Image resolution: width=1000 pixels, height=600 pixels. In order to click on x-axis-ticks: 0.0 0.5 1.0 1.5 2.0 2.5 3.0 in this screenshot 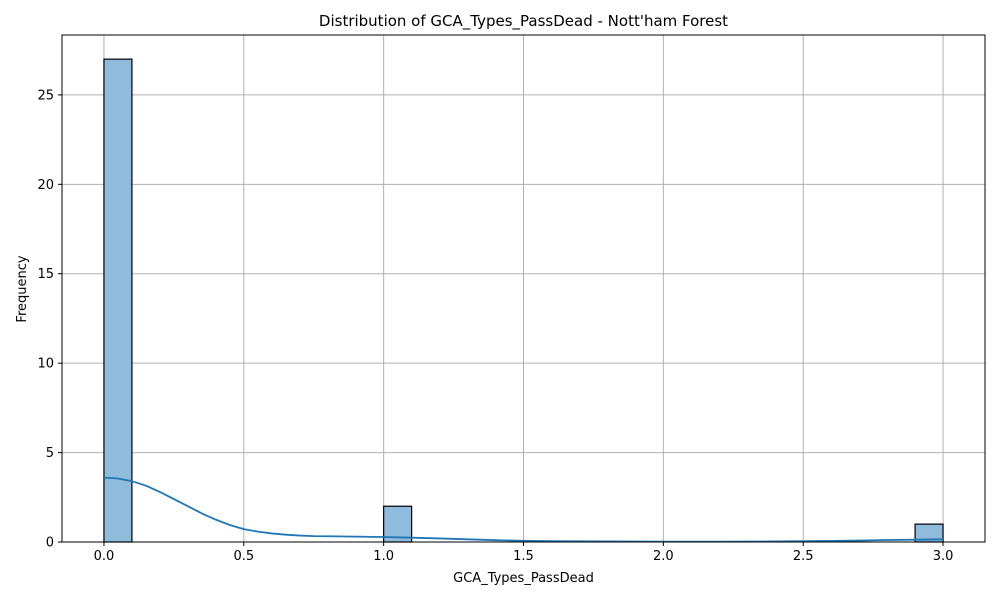, I will do `click(524, 553)`.